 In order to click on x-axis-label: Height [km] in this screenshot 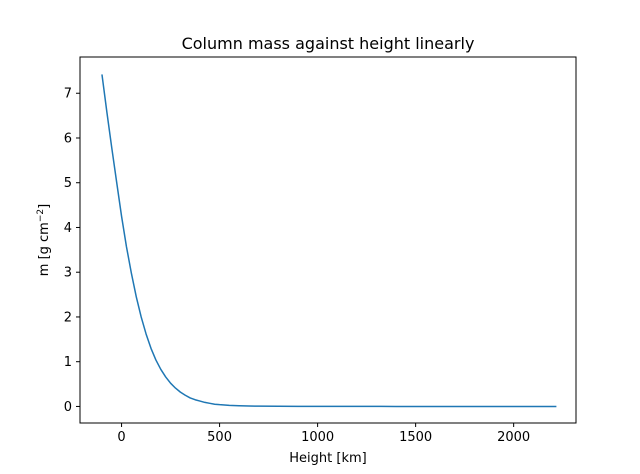, I will do `click(327, 458)`.